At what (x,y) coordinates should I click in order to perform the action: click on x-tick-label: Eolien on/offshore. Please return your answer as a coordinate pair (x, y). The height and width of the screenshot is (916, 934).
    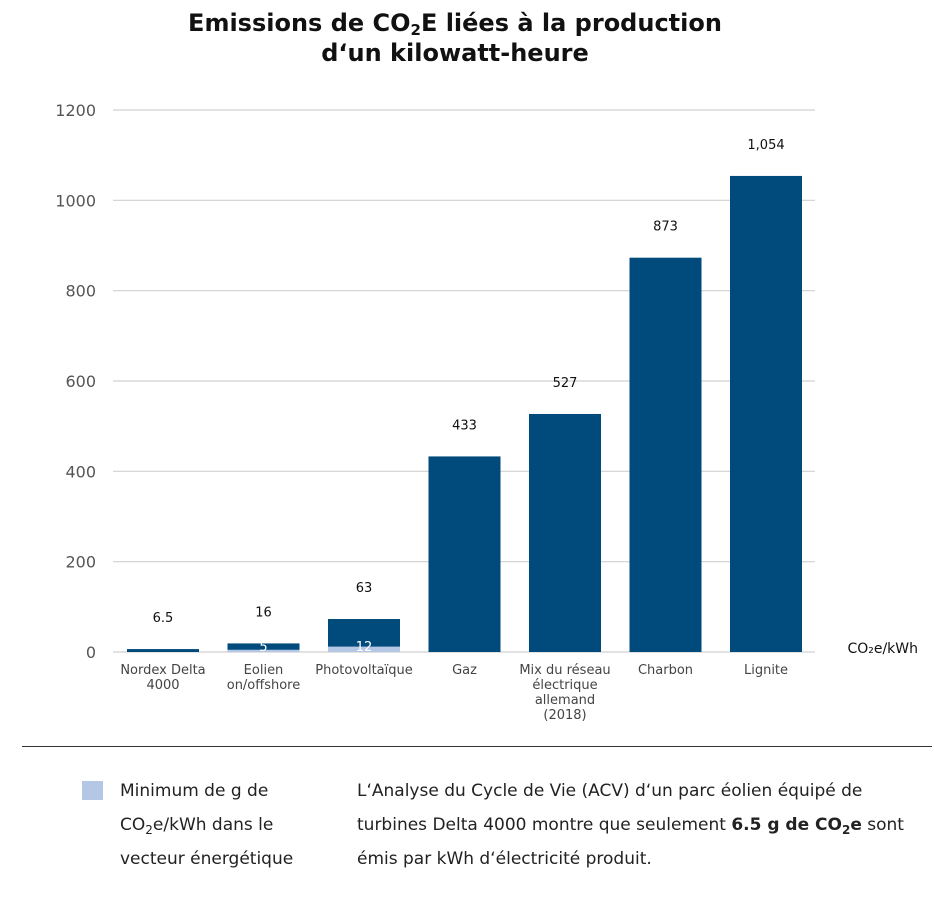
    Looking at the image, I should click on (264, 678).